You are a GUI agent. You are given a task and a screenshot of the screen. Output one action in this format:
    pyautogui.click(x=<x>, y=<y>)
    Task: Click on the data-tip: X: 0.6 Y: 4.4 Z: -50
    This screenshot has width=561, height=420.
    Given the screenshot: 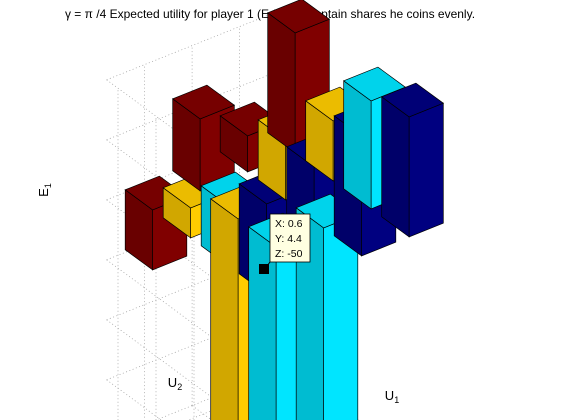 What is the action you would take?
    pyautogui.click(x=285, y=243)
    